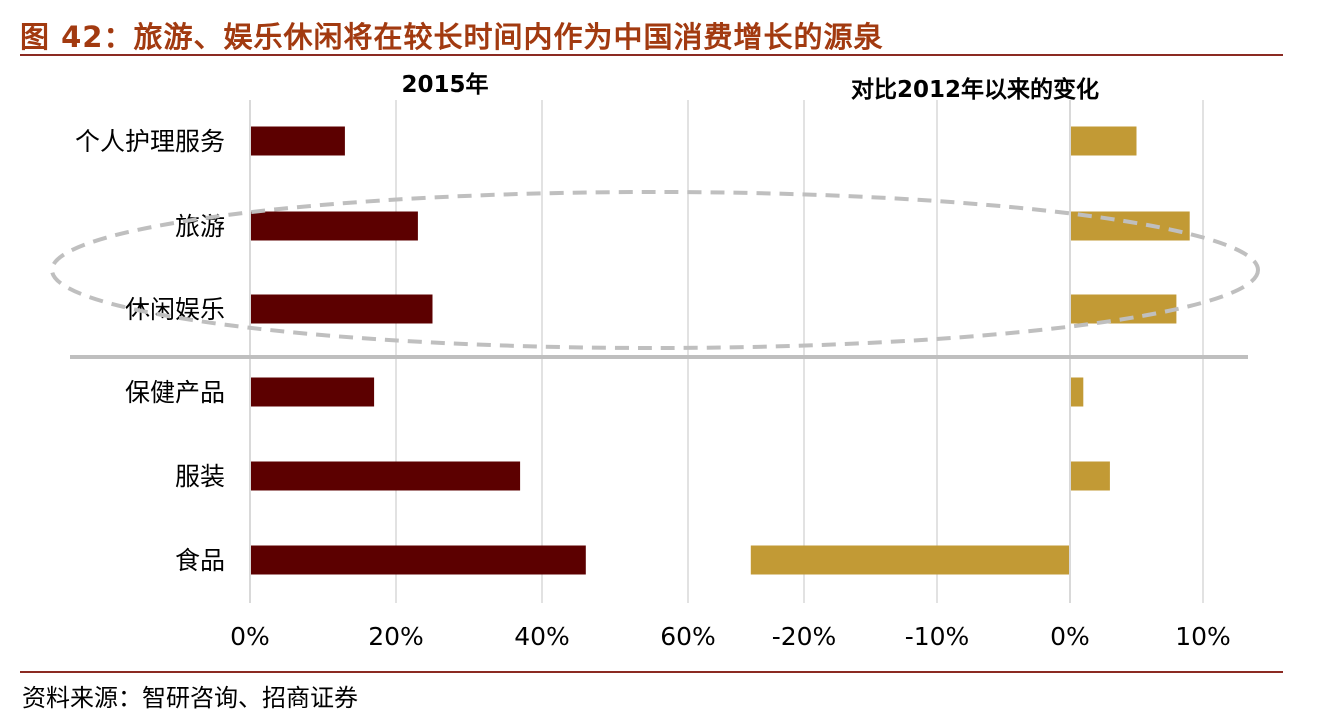  What do you see at coordinates (651, 55) in the screenshot?
I see `title-rule` at bounding box center [651, 55].